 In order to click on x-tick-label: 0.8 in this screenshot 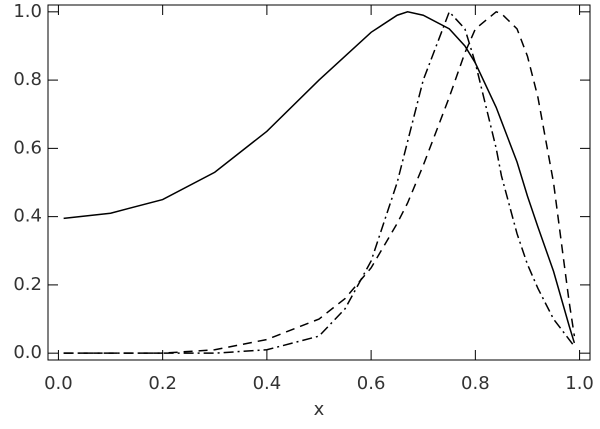, I will do `click(475, 383)`.